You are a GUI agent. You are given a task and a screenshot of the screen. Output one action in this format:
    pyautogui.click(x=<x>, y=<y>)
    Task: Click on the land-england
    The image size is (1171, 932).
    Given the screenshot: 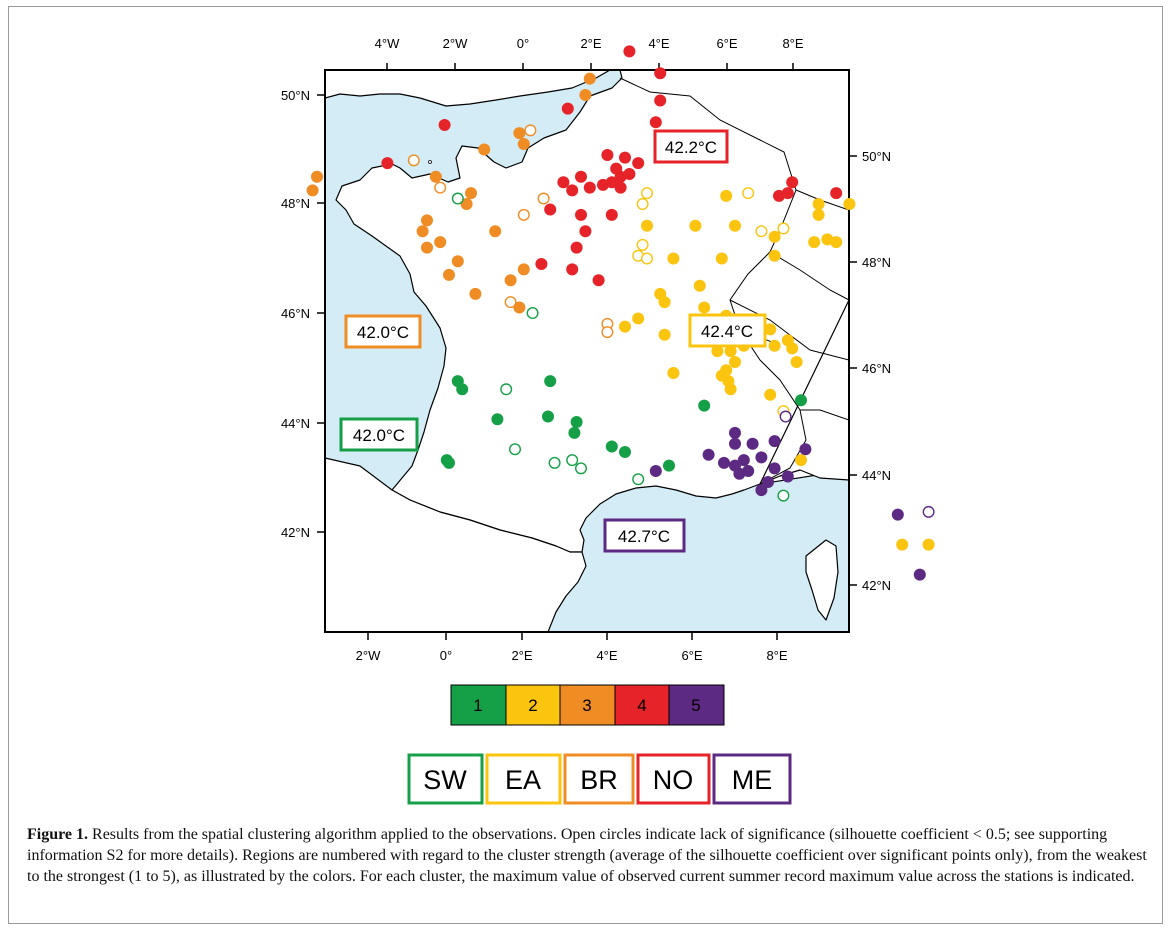 What is the action you would take?
    pyautogui.click(x=468, y=88)
    